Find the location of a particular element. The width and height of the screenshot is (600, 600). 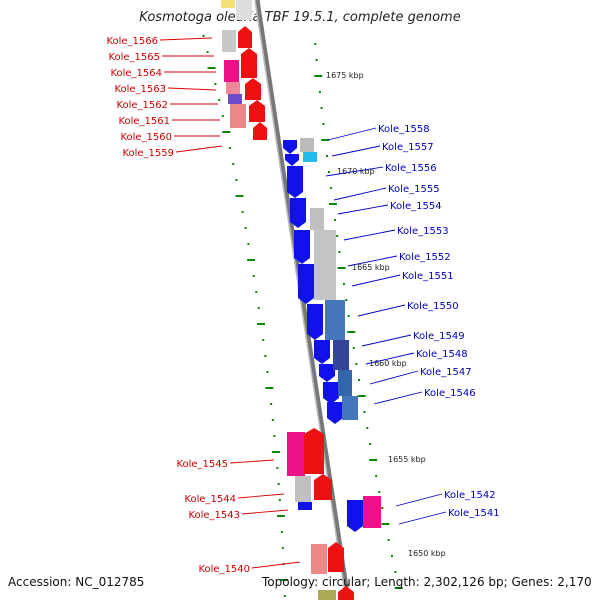

gene-label: Kole_1547 is located at coordinates (446, 372).